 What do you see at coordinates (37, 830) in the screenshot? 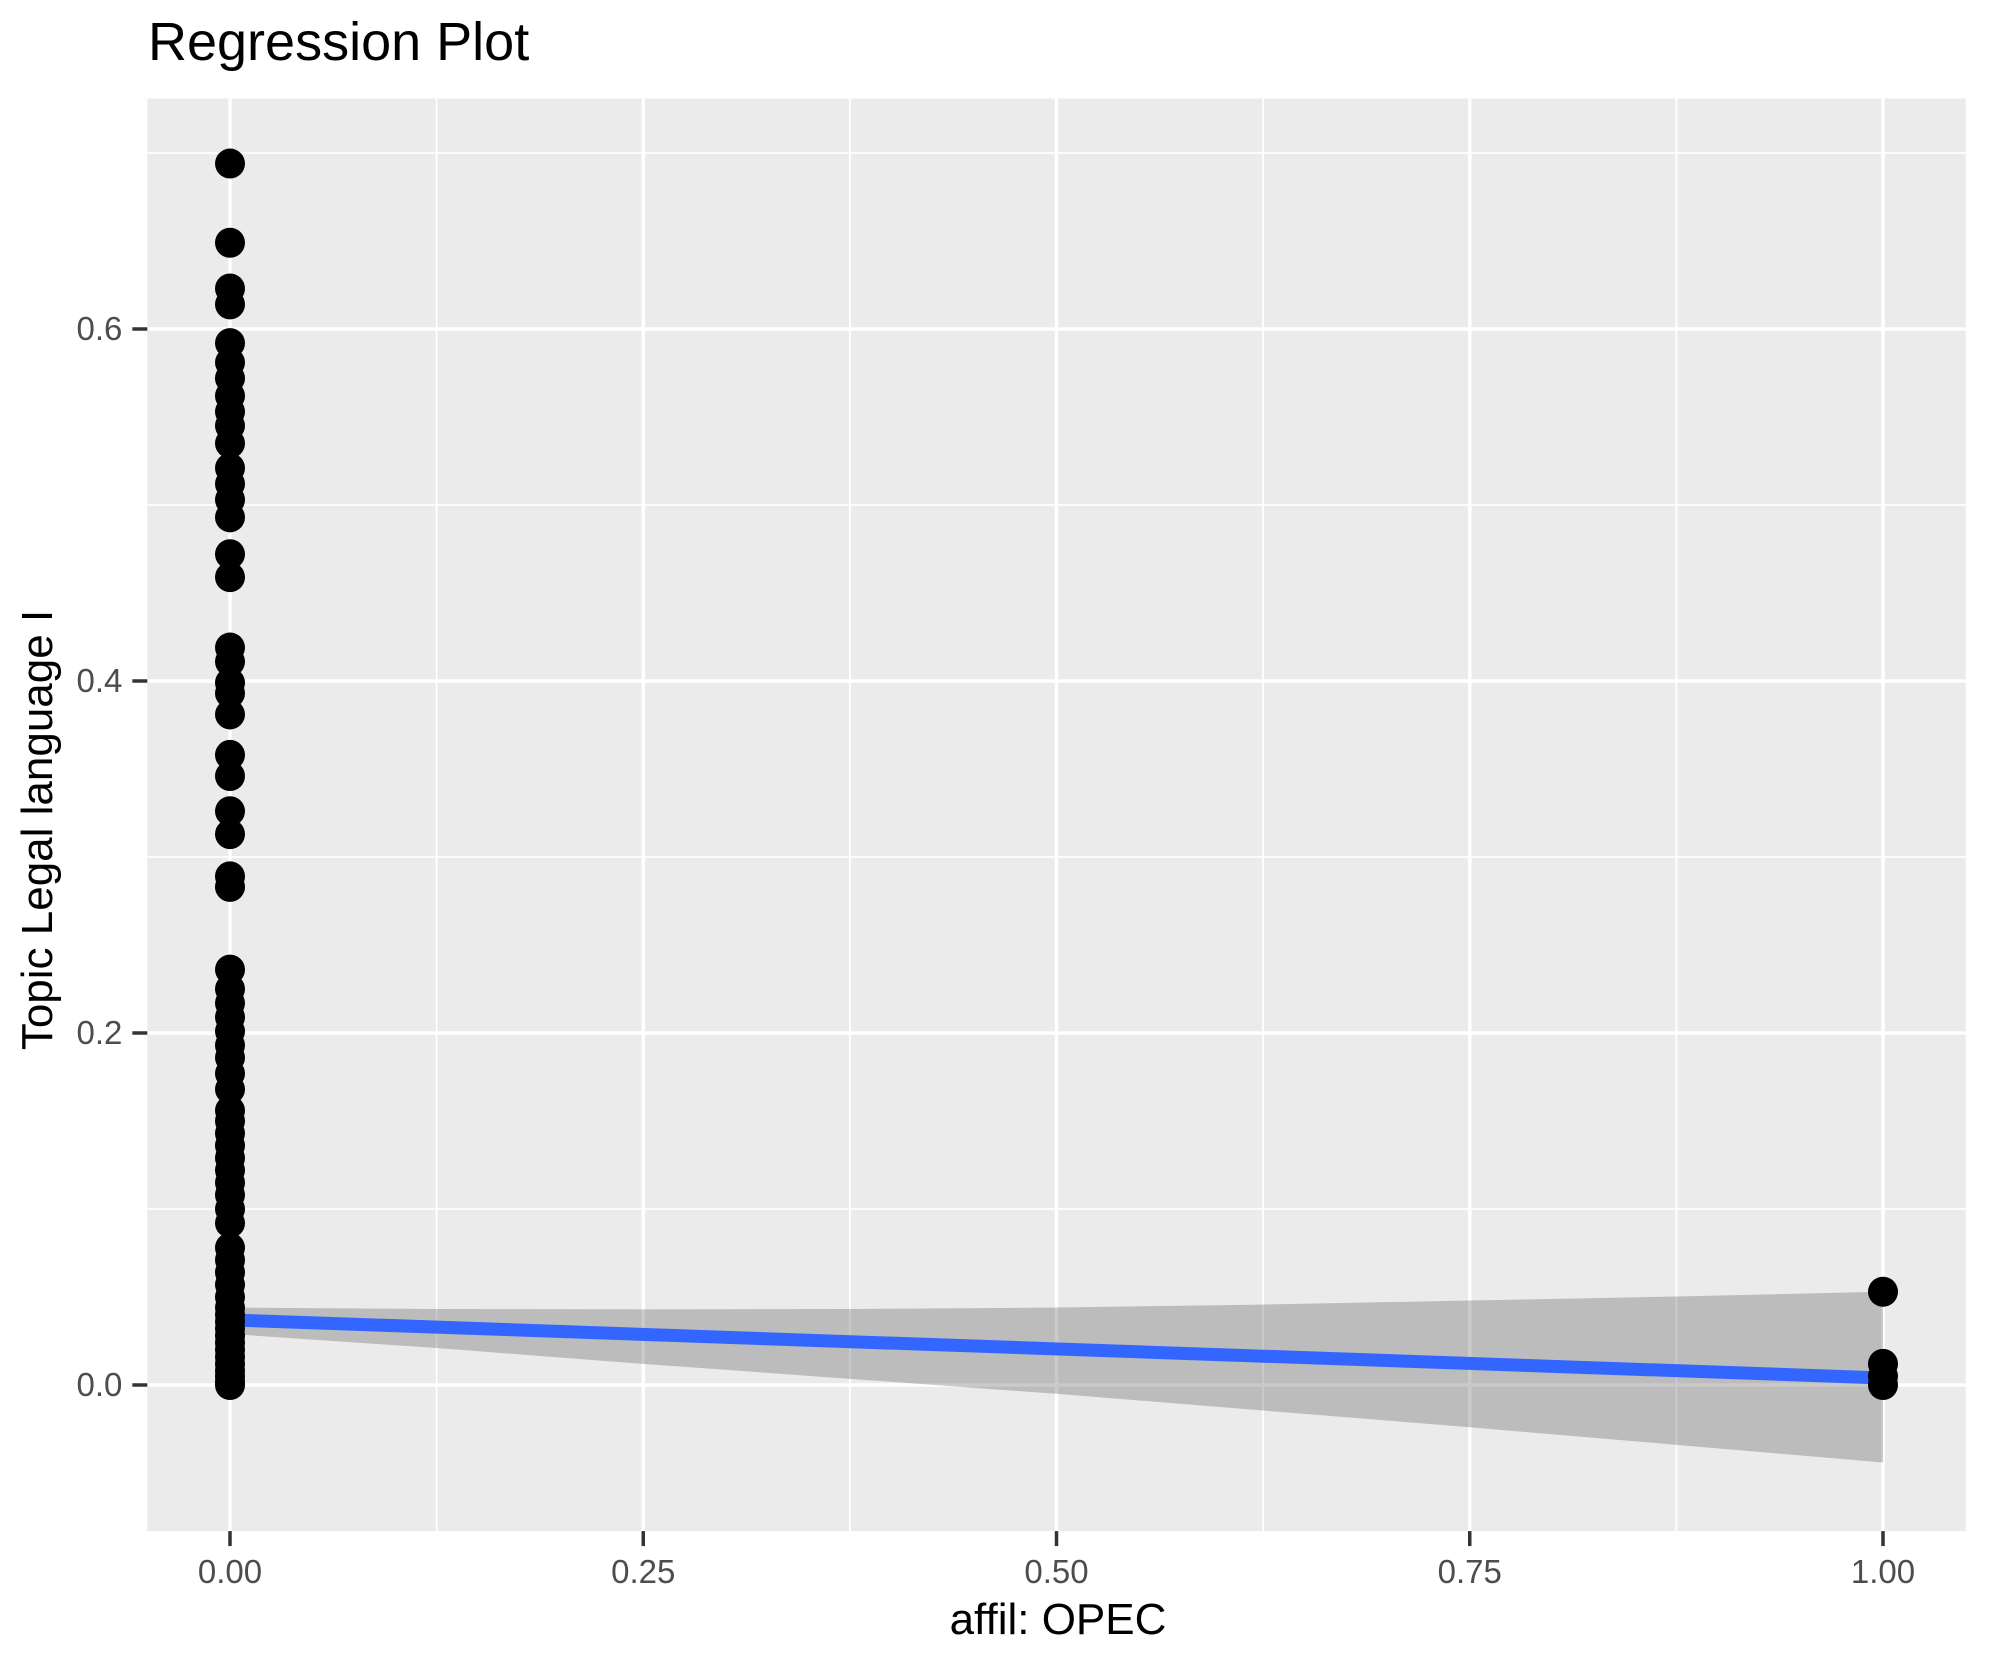
I see `y-axis-title: Topic Legal language I` at bounding box center [37, 830].